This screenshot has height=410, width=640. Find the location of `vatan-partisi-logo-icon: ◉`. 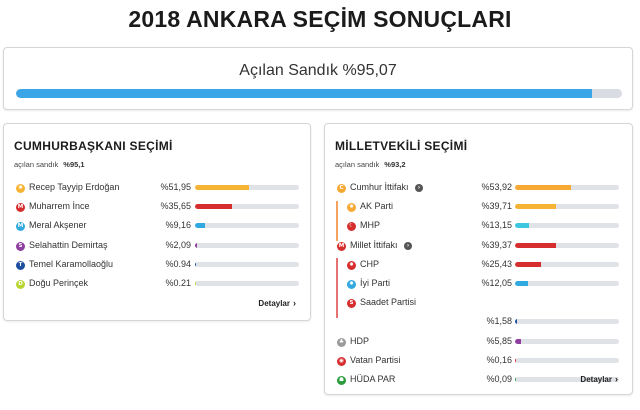

vatan-partisi-logo-icon: ◉ is located at coordinates (341, 361).